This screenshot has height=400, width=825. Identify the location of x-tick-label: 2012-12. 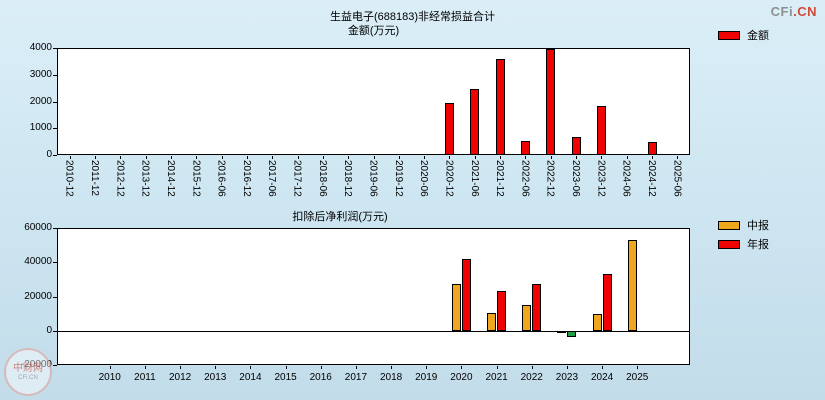
(120, 178).